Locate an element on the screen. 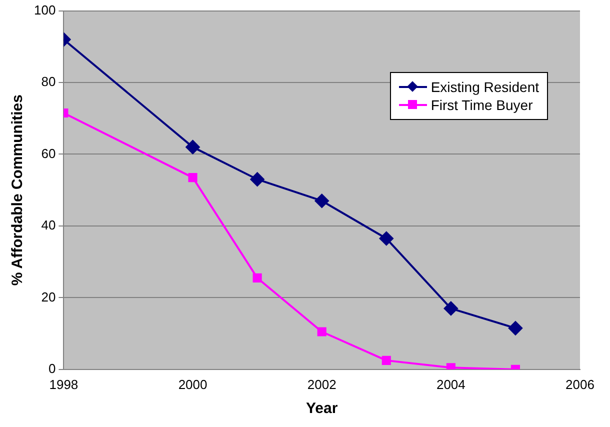 The height and width of the screenshot is (427, 610). x-tick-label: 2006 is located at coordinates (580, 384).